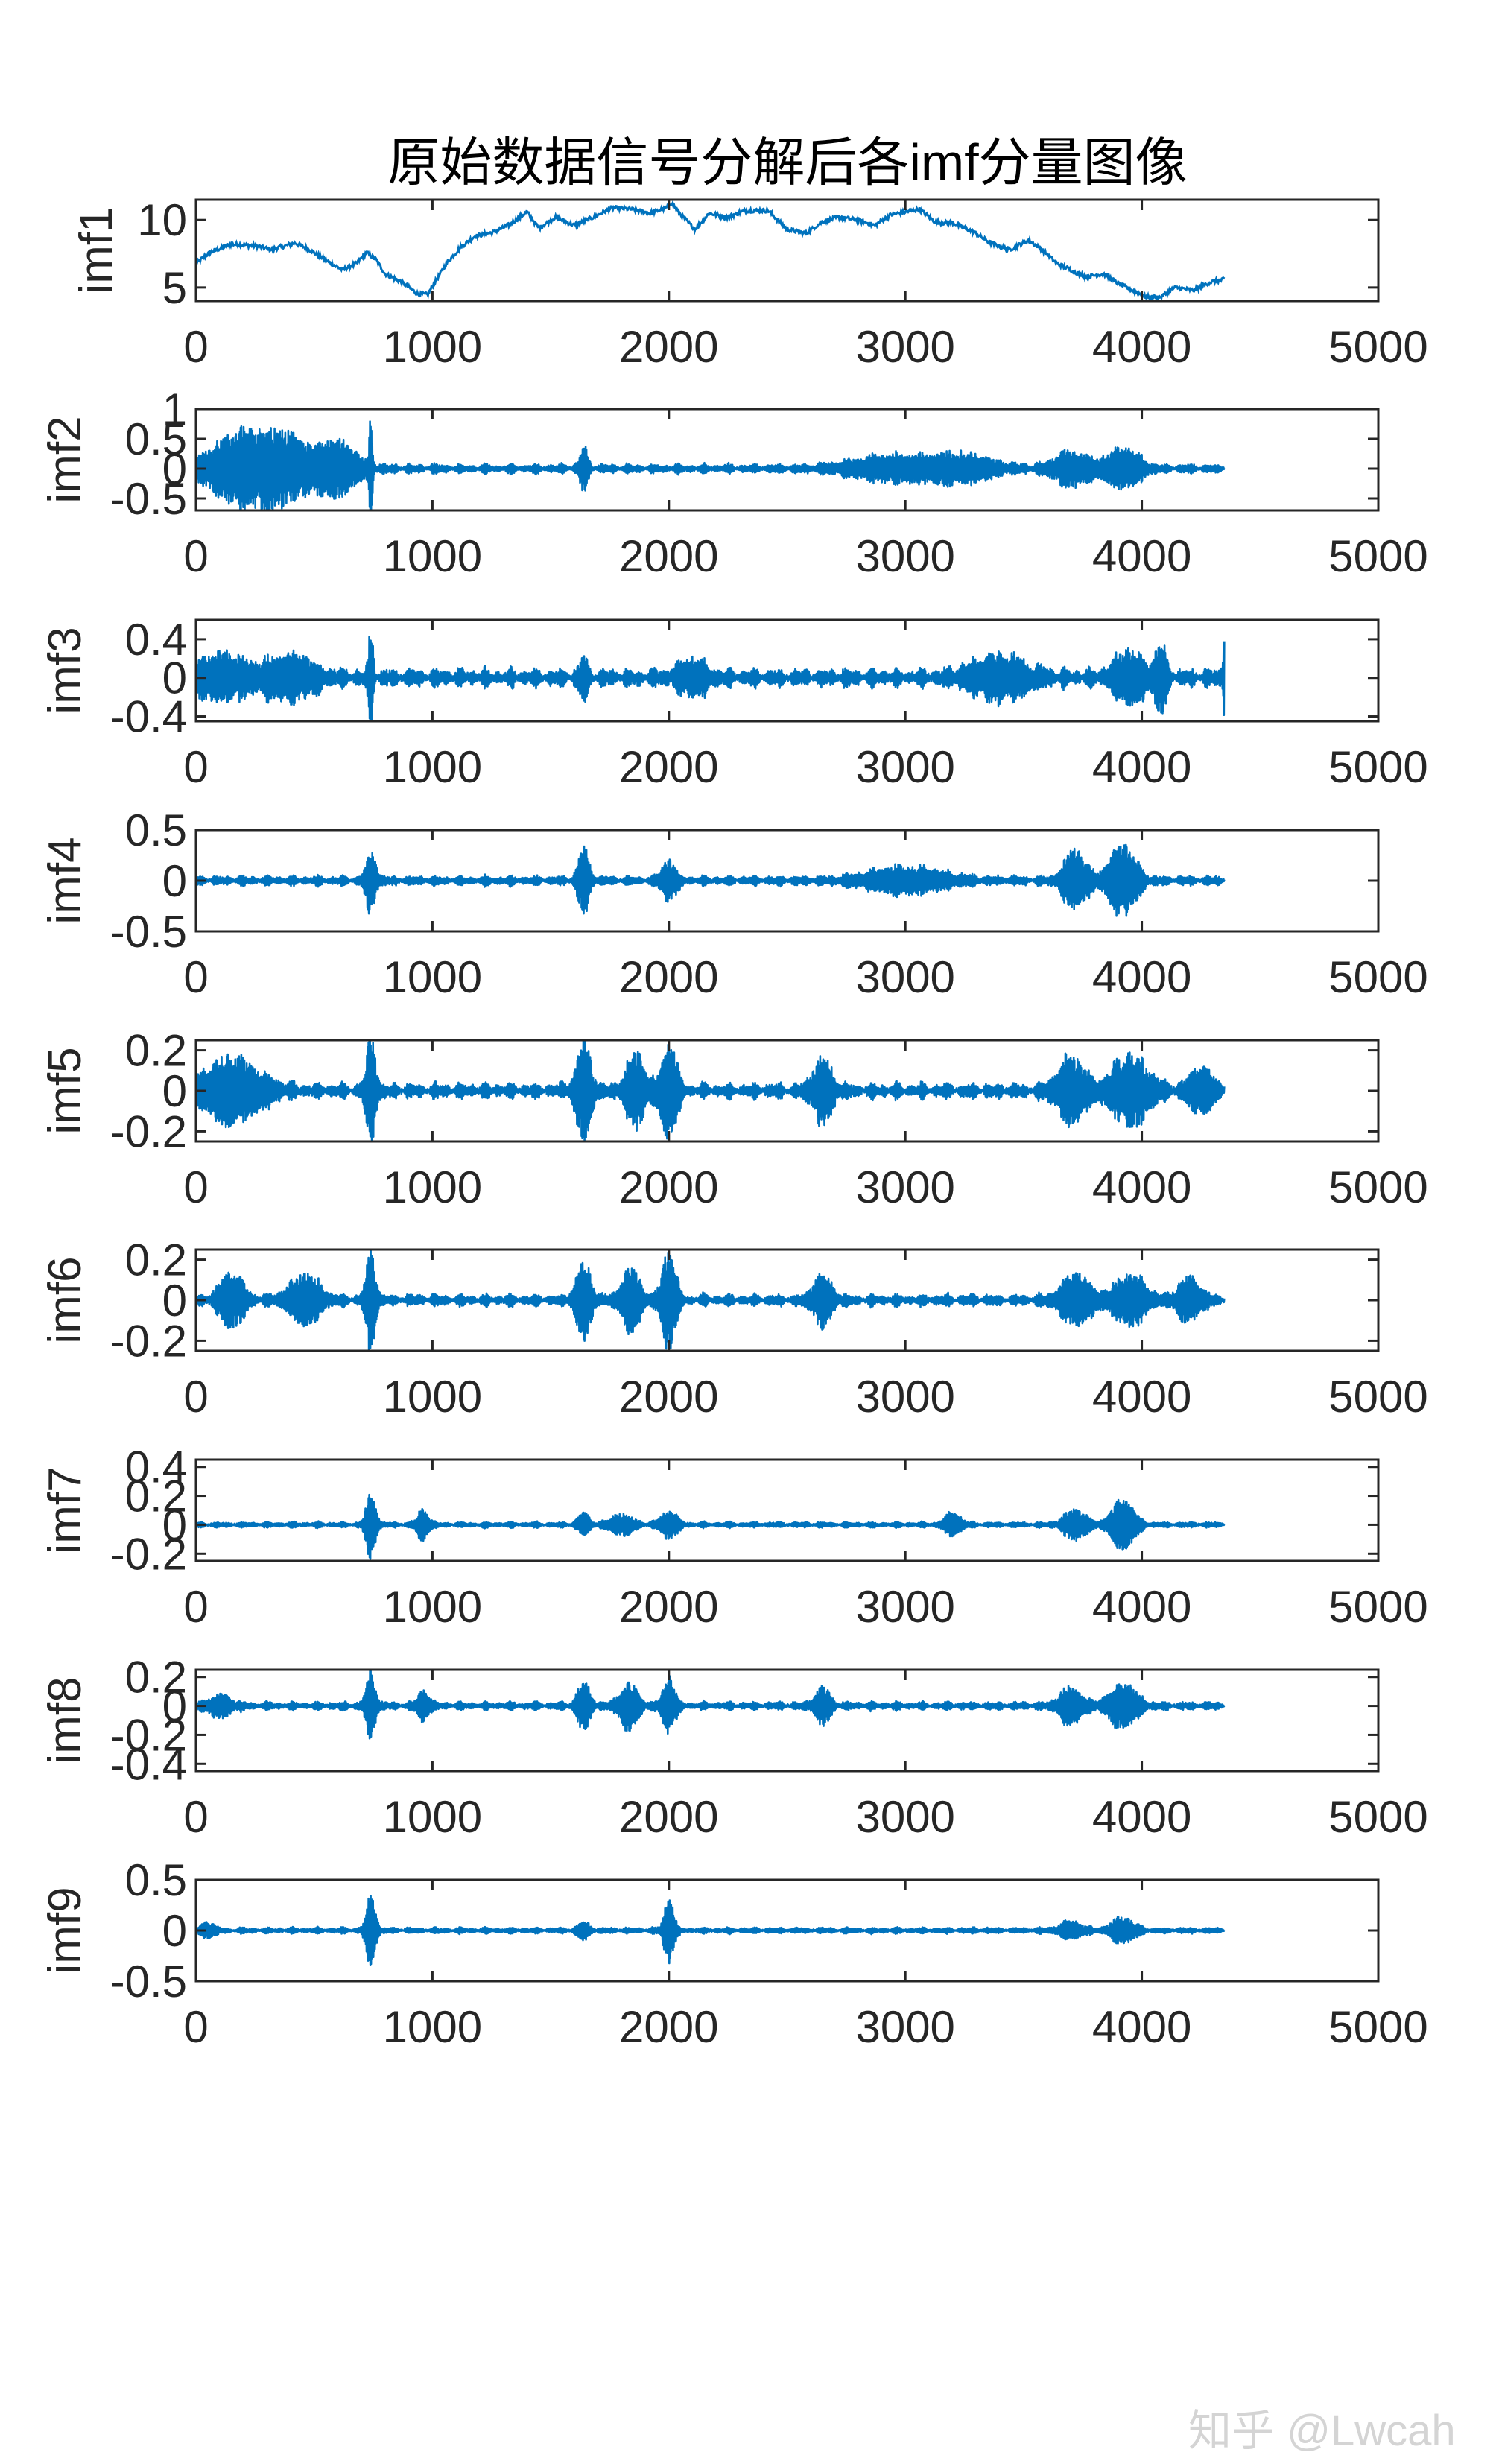  Describe the element at coordinates (65, 1090) in the screenshot. I see `imf5-axis-label: imf5` at that location.